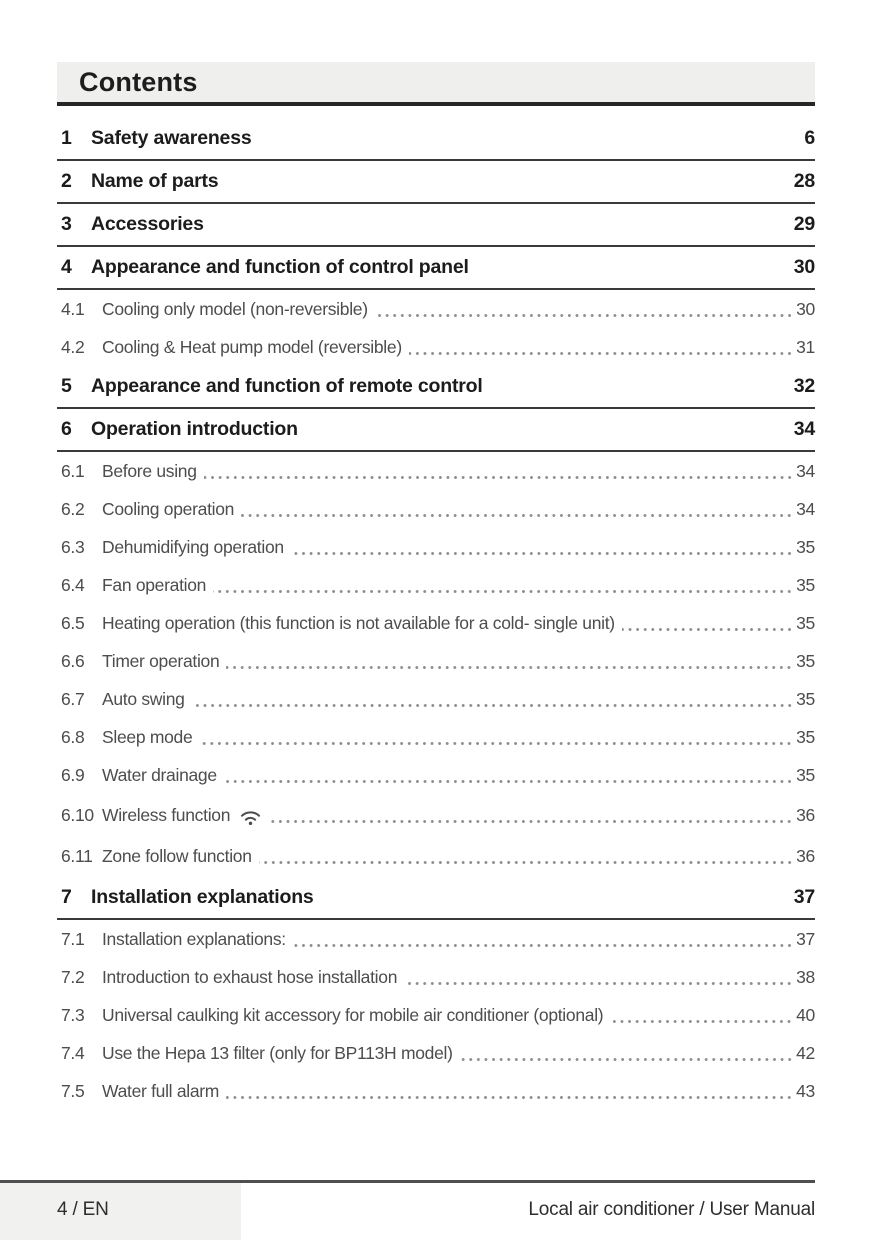 The width and height of the screenshot is (874, 1240). Describe the element at coordinates (73, 308) in the screenshot. I see `toc-entry-number: 4.1` at that location.